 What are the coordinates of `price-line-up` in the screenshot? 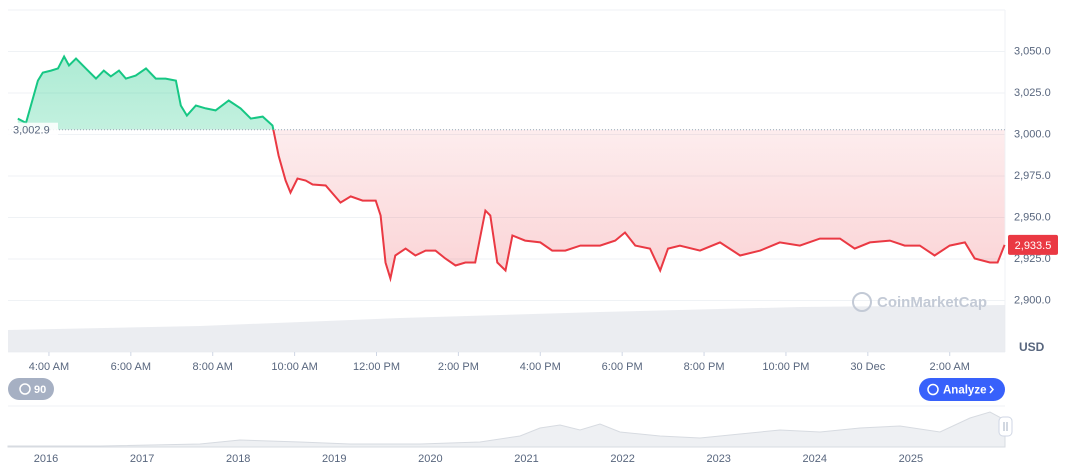 It's located at (146, 92).